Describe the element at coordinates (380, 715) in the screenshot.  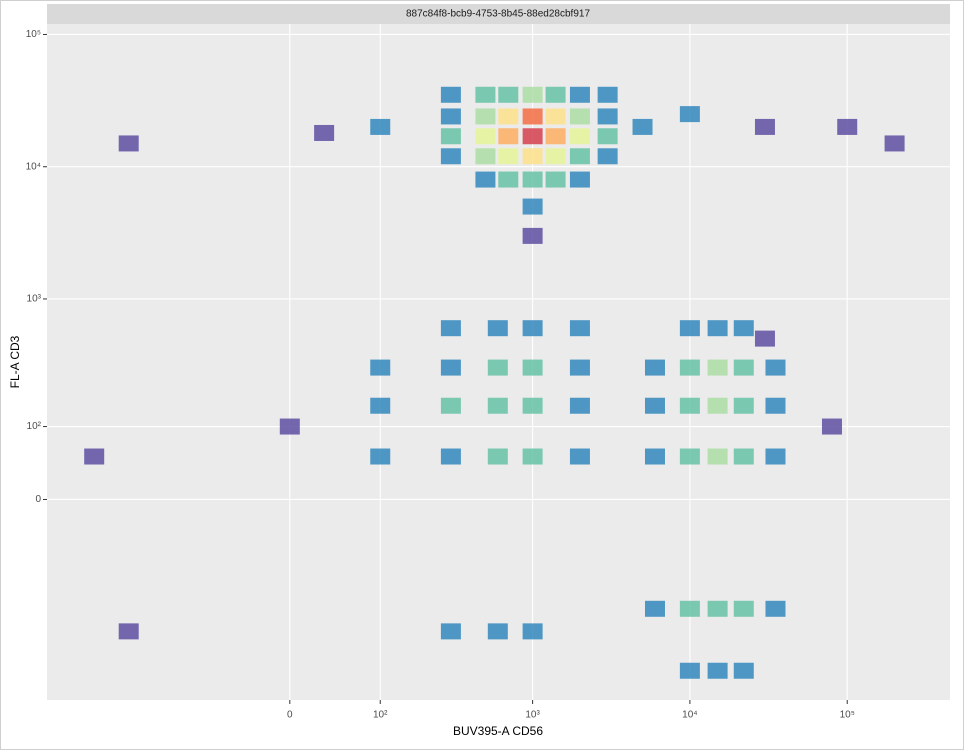
I see `x-tick-label: 10²` at that location.